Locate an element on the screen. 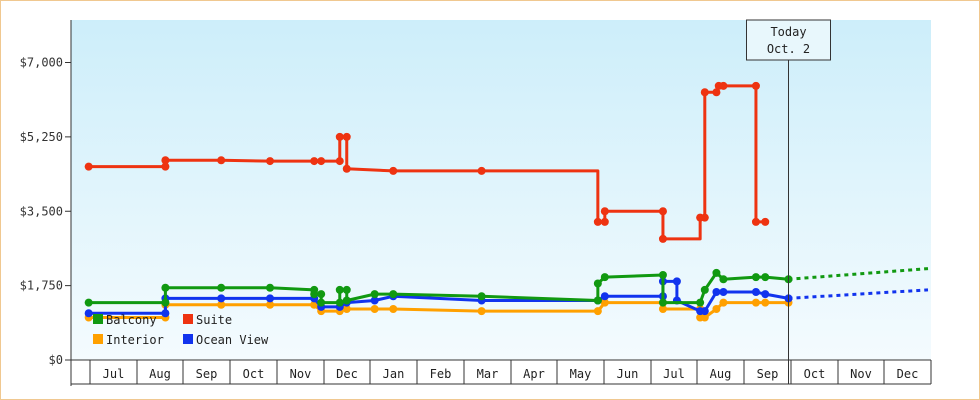 This screenshot has width=980, height=400. month-label: Apr is located at coordinates (534, 374).